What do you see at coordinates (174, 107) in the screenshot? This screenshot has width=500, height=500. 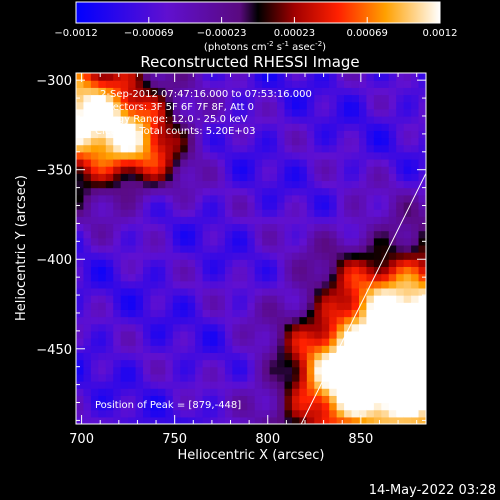 I see `annotation-detectors: Detectors: 3F 5F 6F 7F 8F, Att 0` at bounding box center [174, 107].